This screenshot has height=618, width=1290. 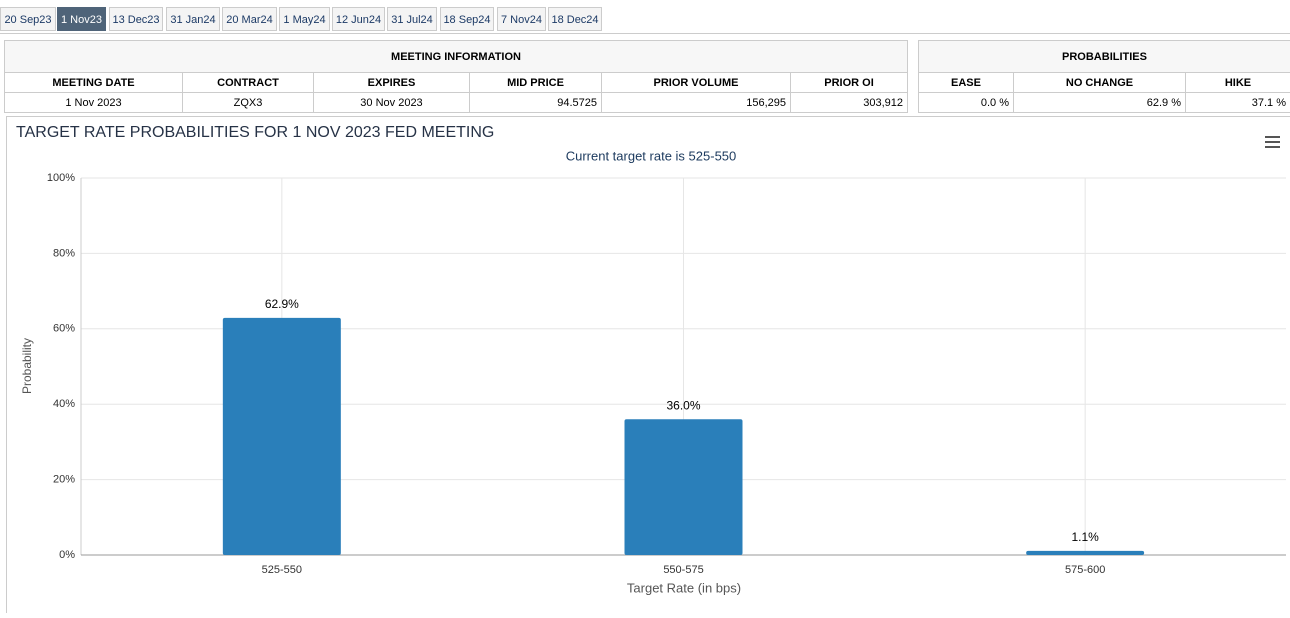 What do you see at coordinates (1238, 103) in the screenshot?
I see `cell: 37.1 %` at bounding box center [1238, 103].